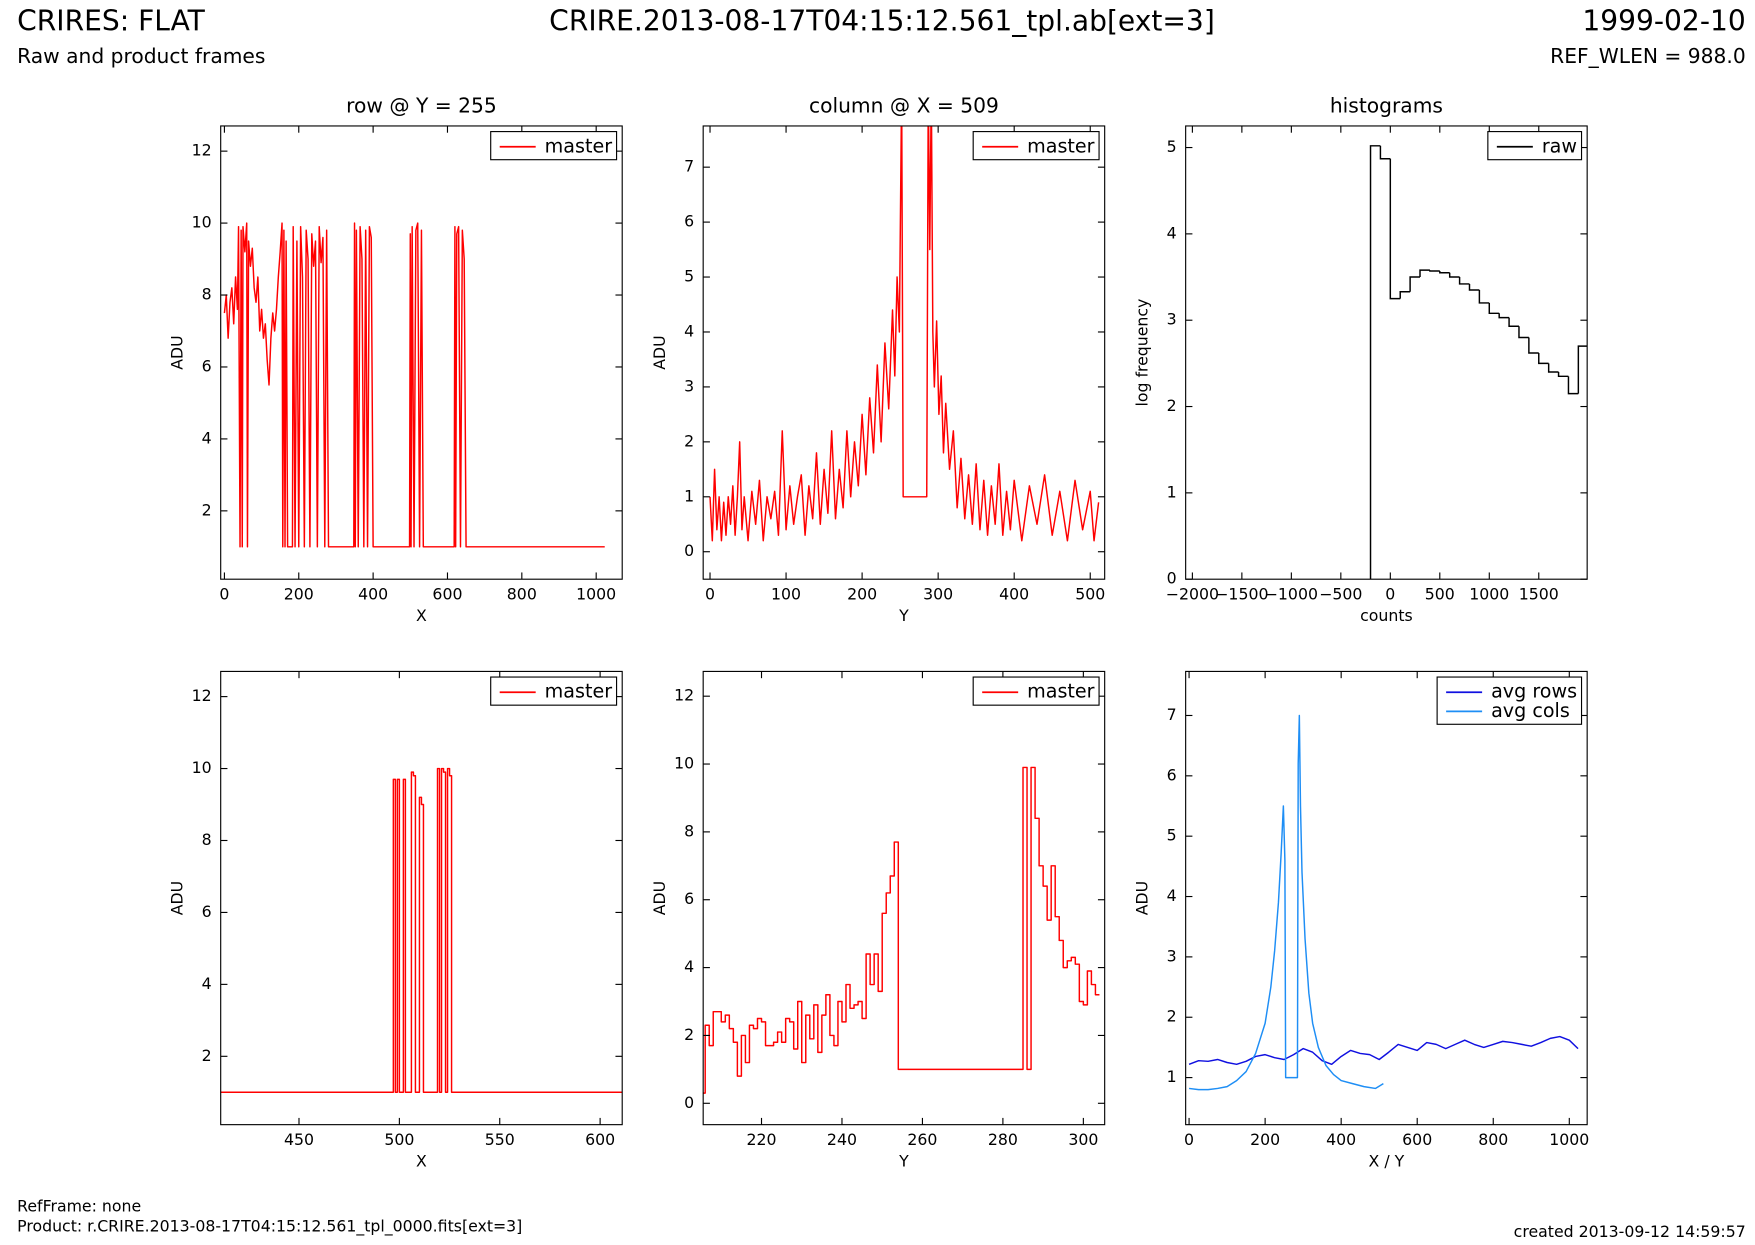  Describe the element at coordinates (1189, 1139) in the screenshot. I see `x-tick-label: 0` at that location.